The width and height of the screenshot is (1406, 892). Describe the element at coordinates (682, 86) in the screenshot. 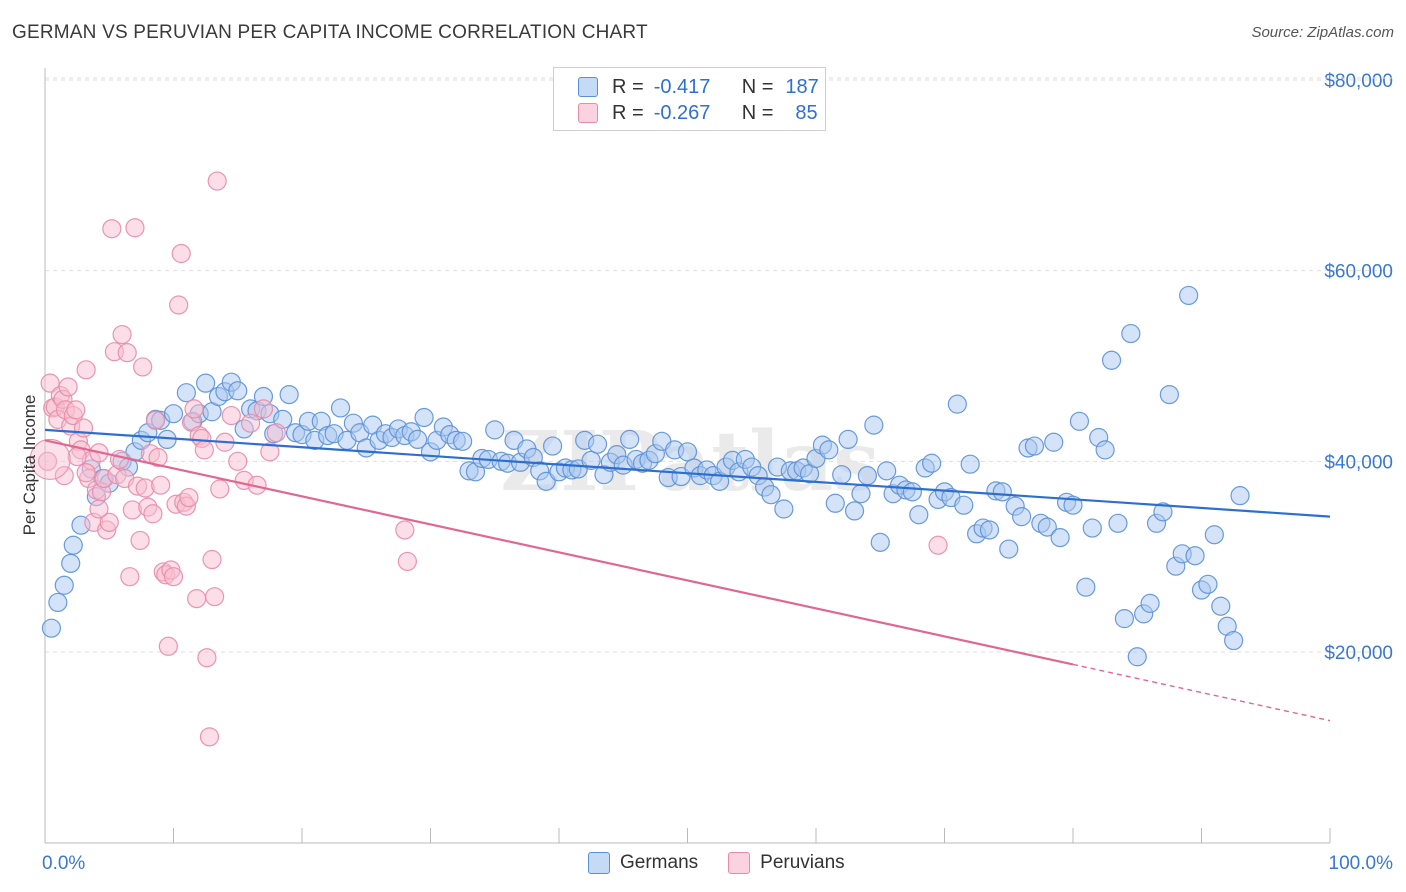

I see `germans-r-value: -0.417` at that location.